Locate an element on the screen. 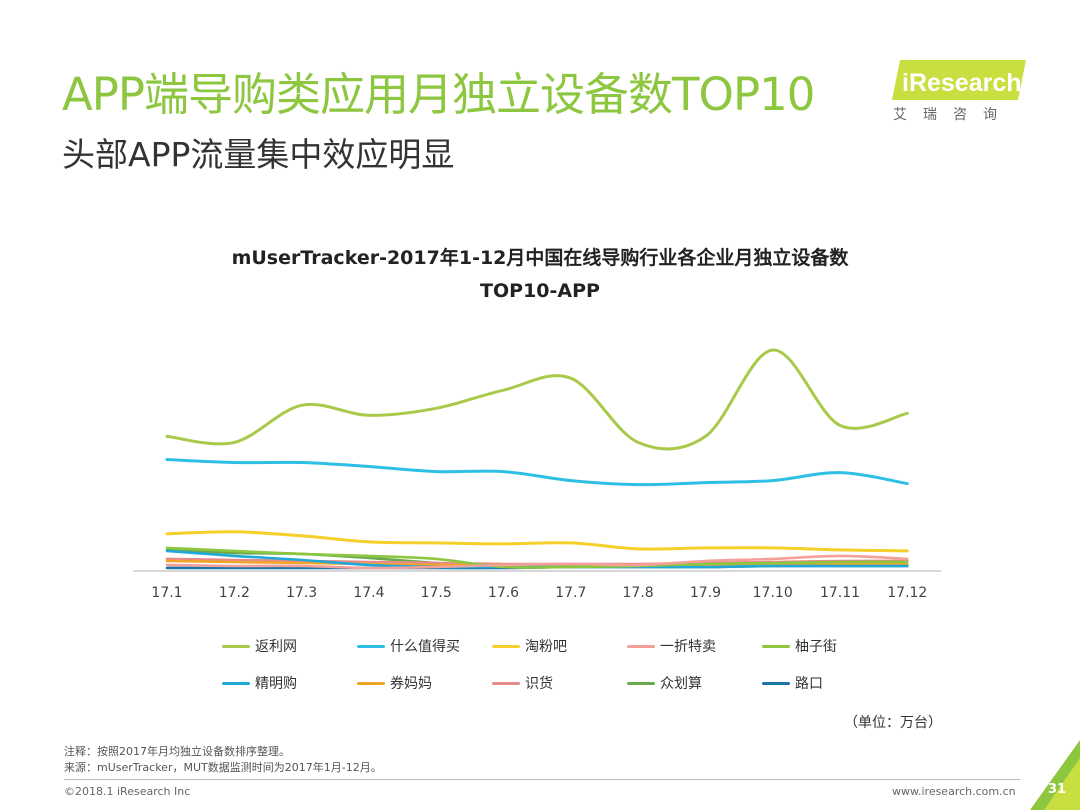 Image resolution: width=1080 pixels, height=810 pixels. legend-label: 返利网 is located at coordinates (276, 647).